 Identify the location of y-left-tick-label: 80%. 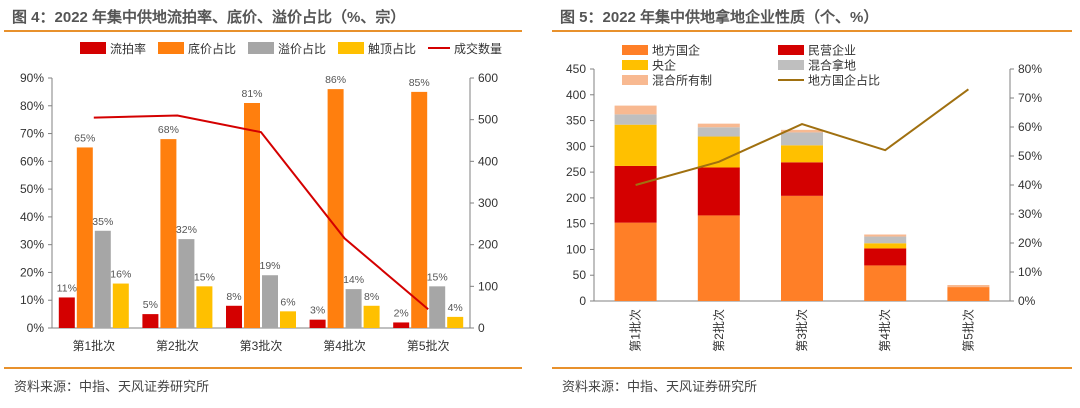
(32, 106).